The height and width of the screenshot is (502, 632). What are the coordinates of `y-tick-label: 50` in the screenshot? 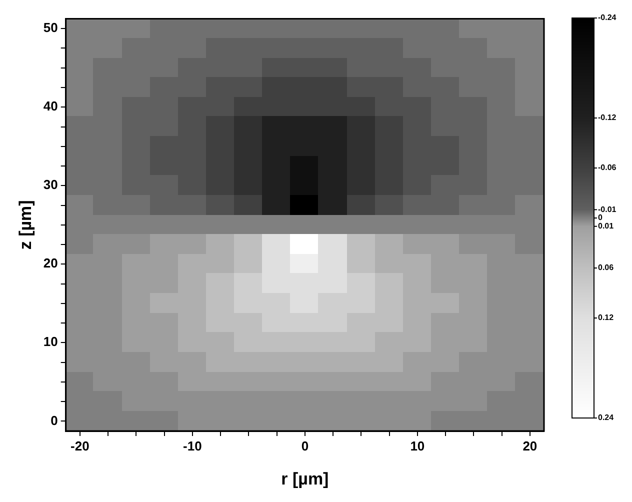 It's located at (50, 28).